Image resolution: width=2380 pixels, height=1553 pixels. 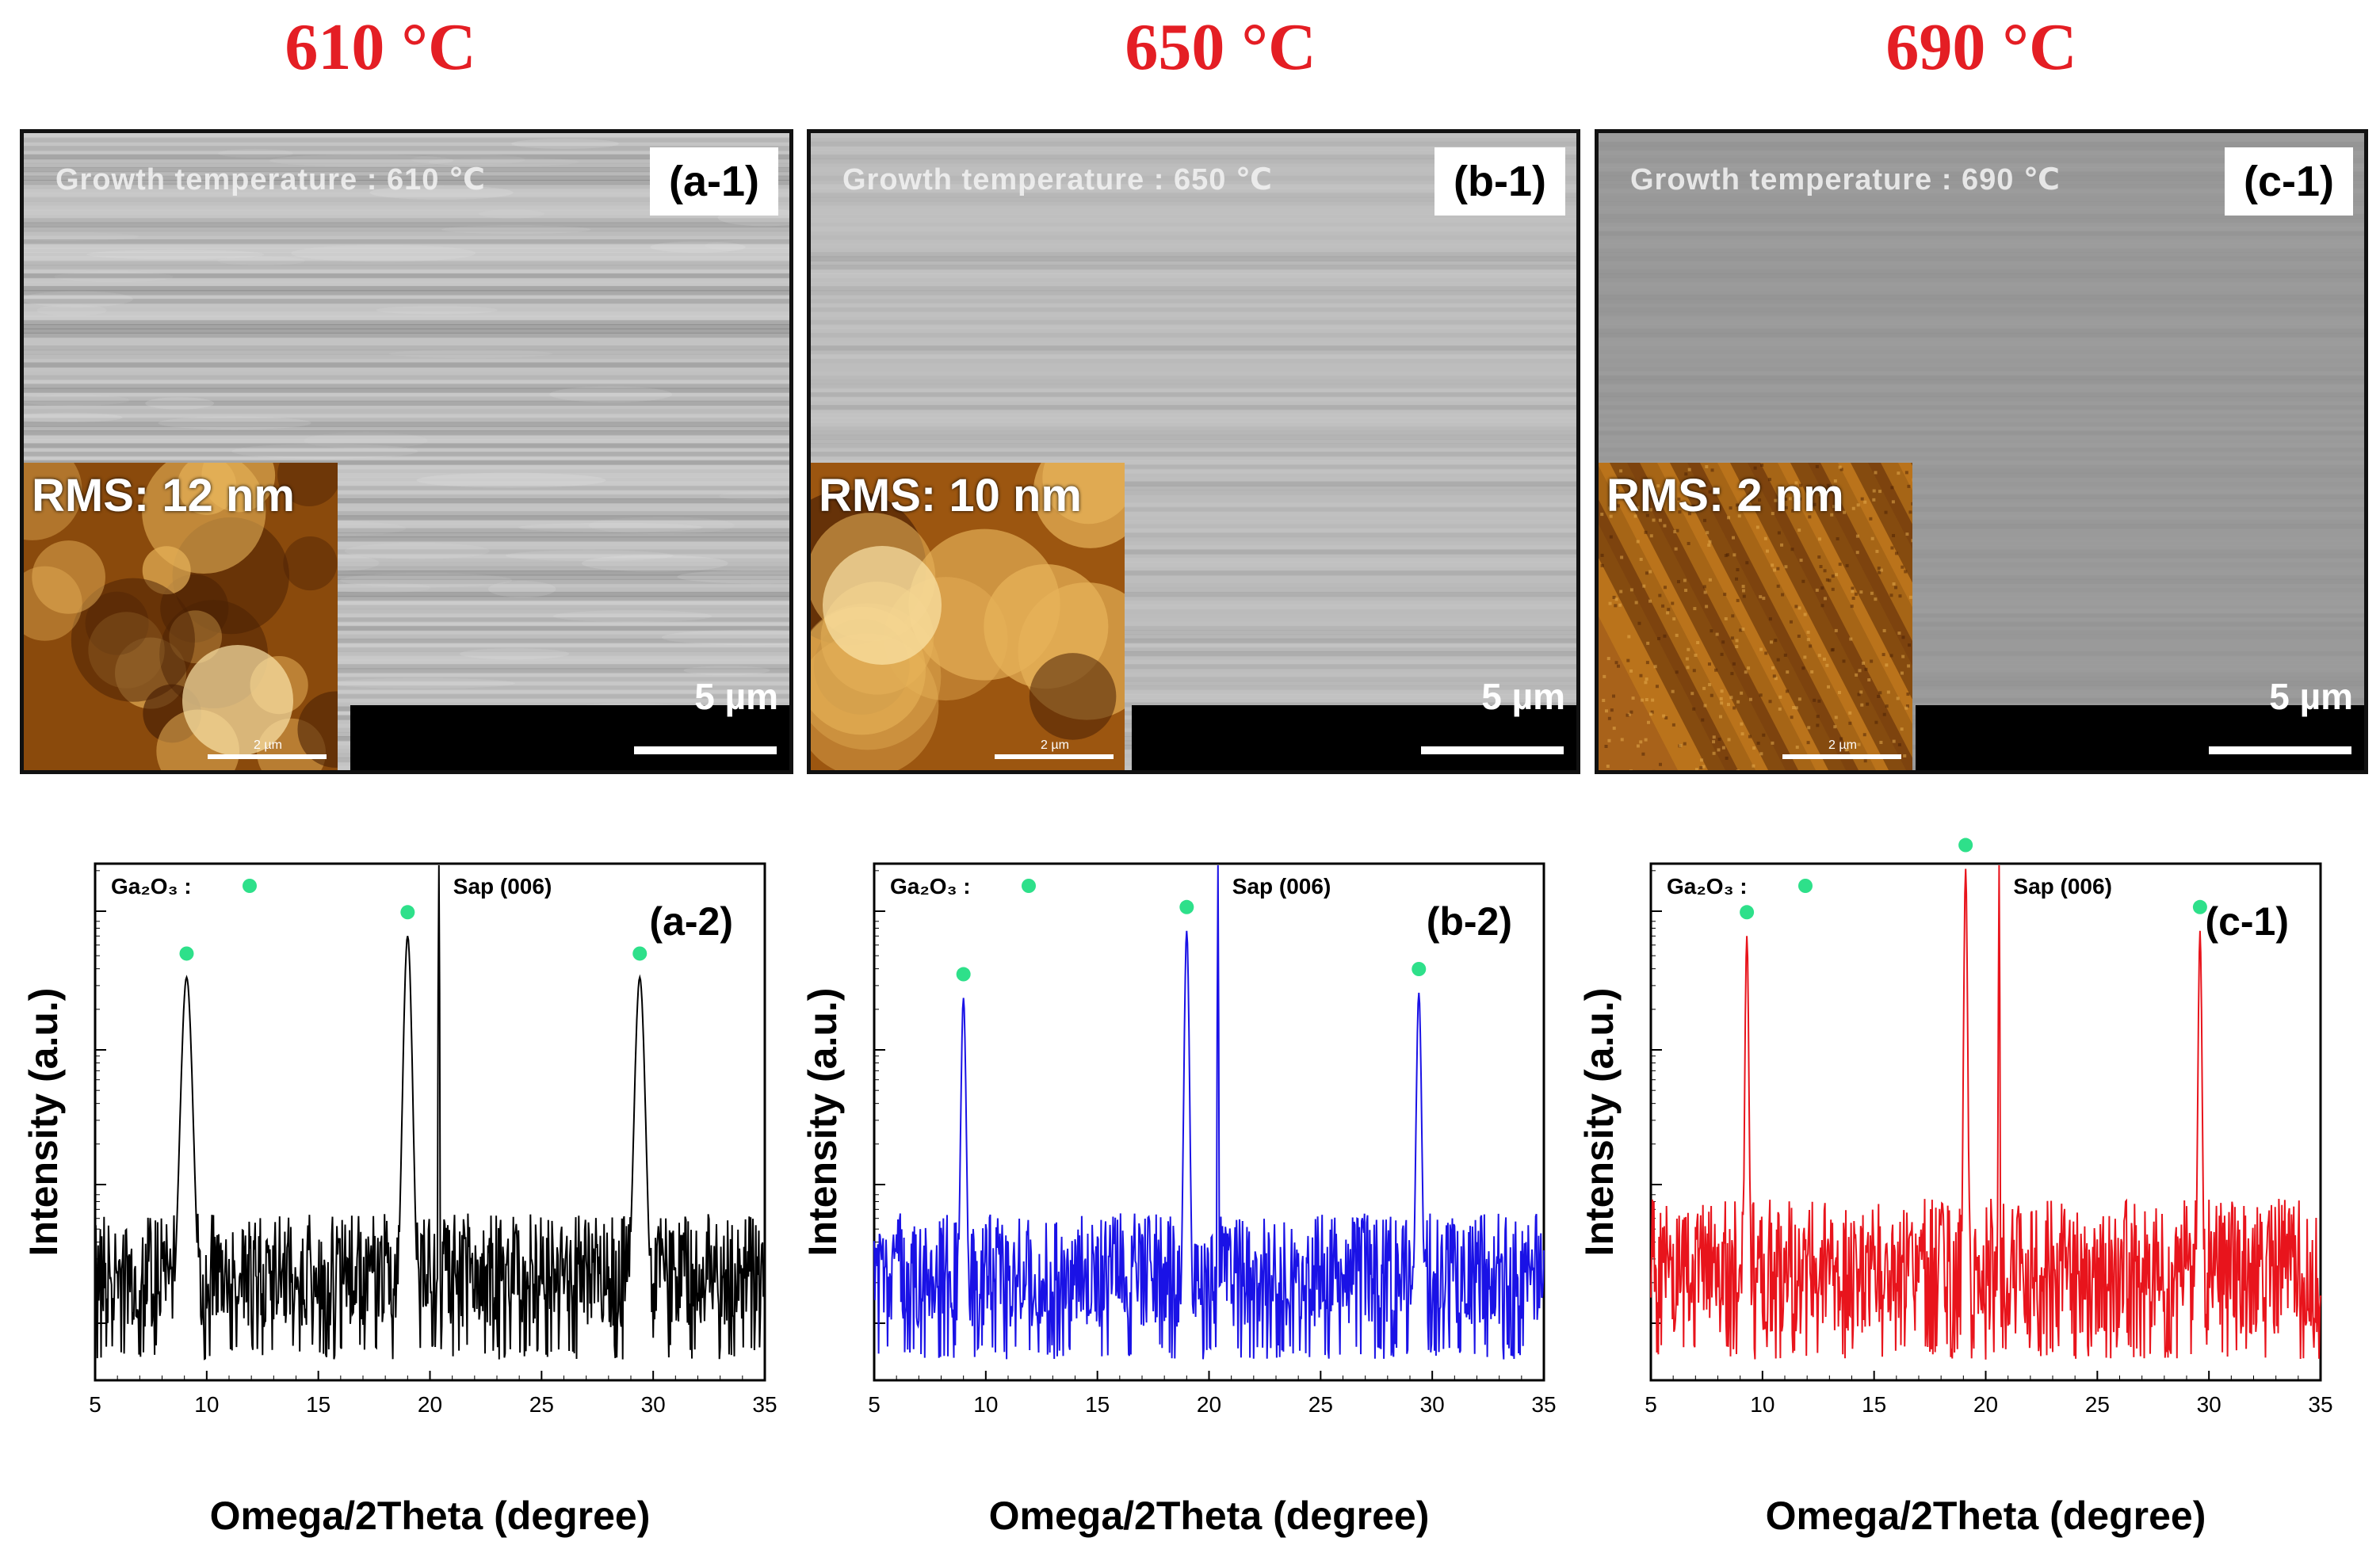 I want to click on rms-label: RMS: 2 nm, so click(x=1725, y=496).